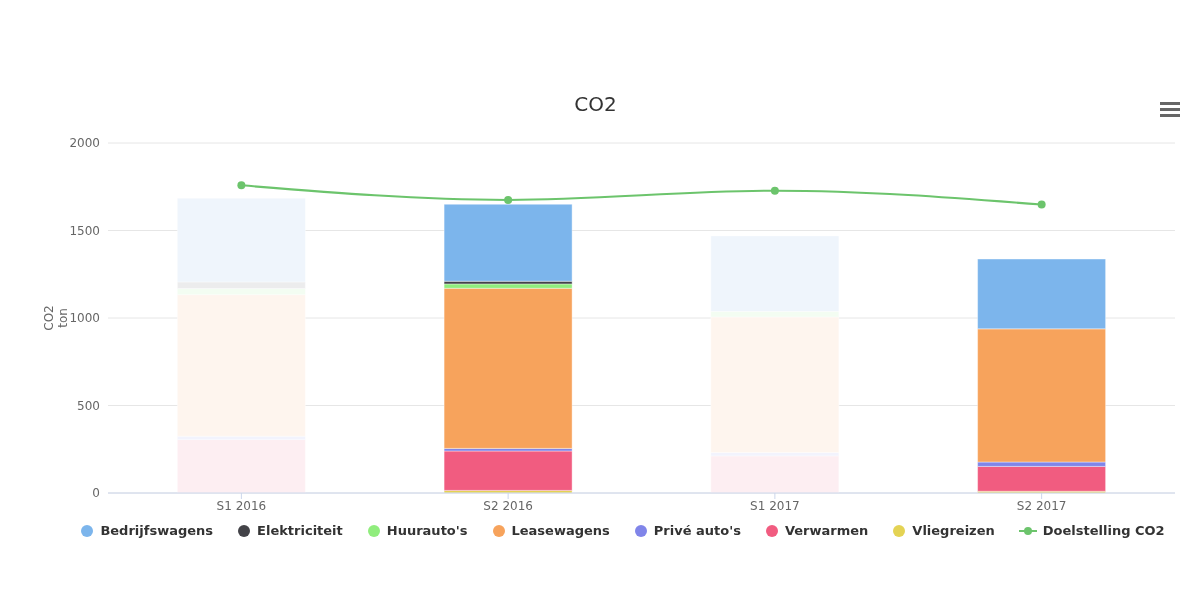 The width and height of the screenshot is (1191, 608). I want to click on legend-label: Doelstelling CO2, so click(1103, 530).